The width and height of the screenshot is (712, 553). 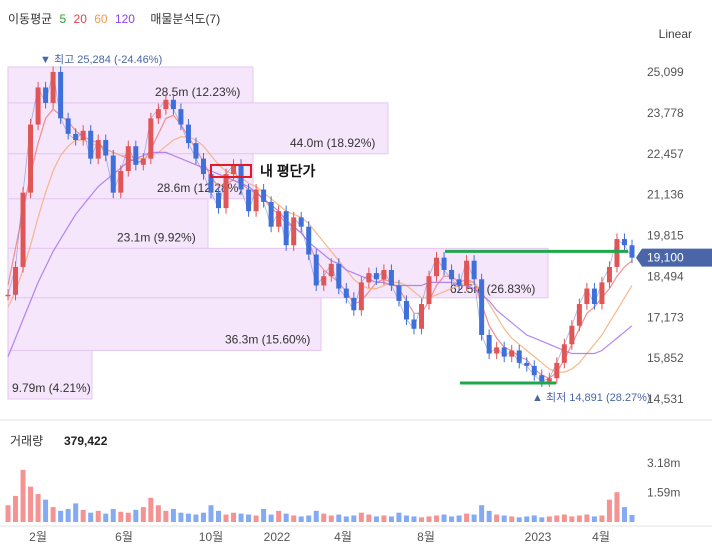 What do you see at coordinates (288, 171) in the screenshot?
I see `avg-price-annotation: 내 평단가` at bounding box center [288, 171].